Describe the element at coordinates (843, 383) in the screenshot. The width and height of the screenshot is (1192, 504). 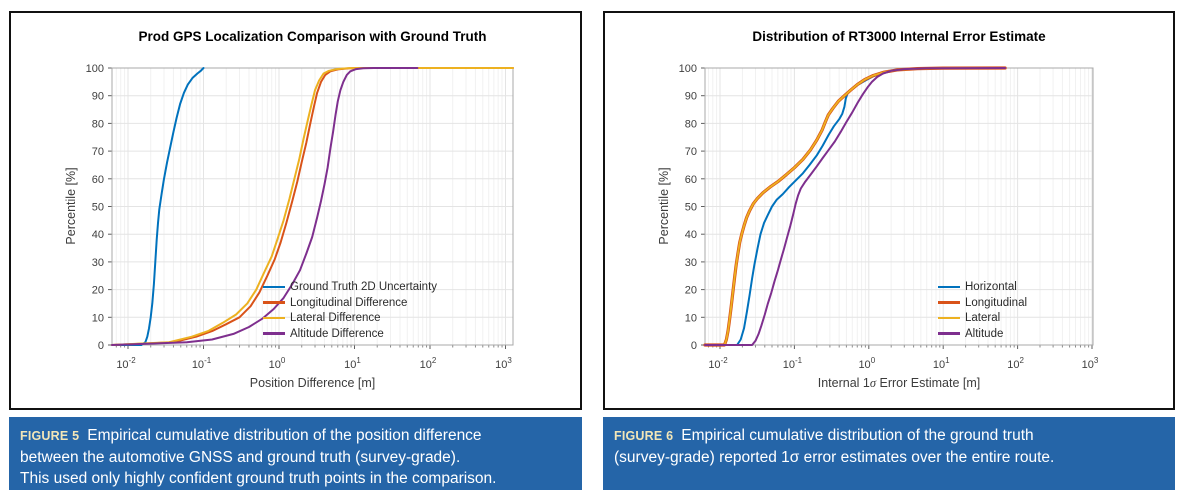
I see `x-axis-label-text: Internal 1` at that location.